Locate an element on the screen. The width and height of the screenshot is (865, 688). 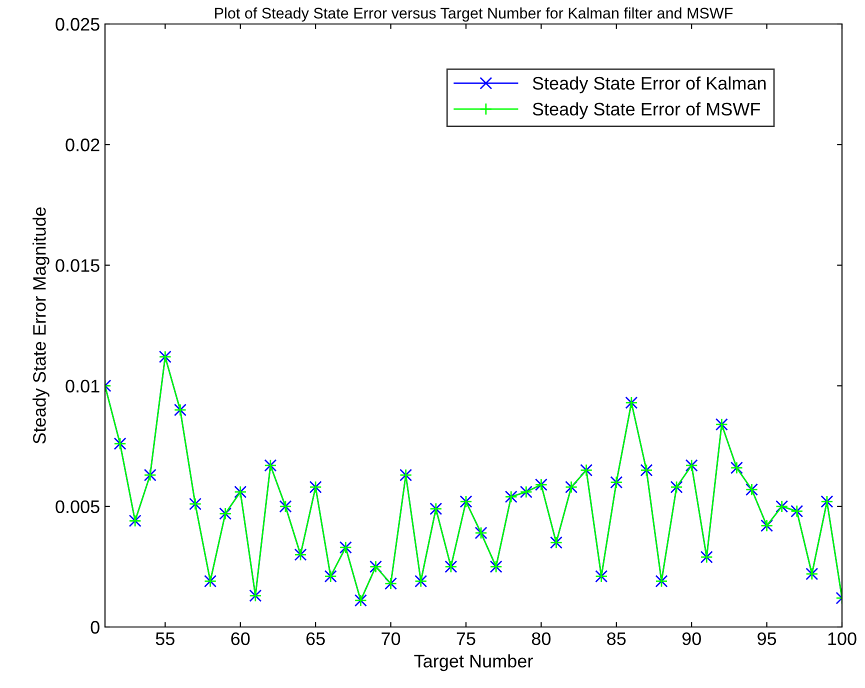
y-axis-title: Steady State Error Magnitude is located at coordinates (41, 325).